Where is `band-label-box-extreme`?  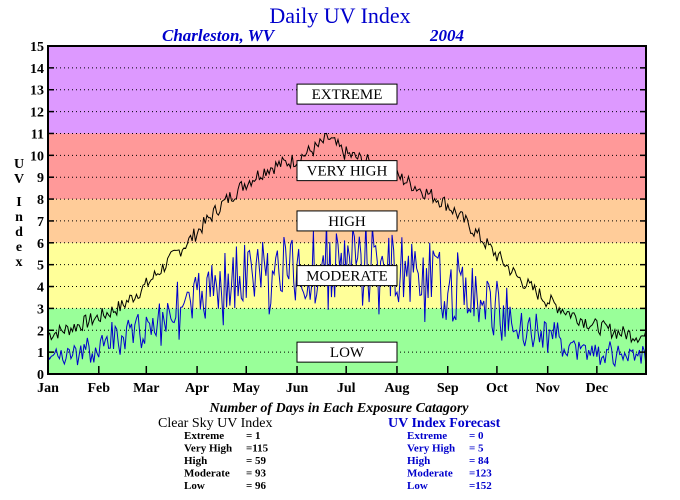
band-label-box-extreme is located at coordinates (347, 94).